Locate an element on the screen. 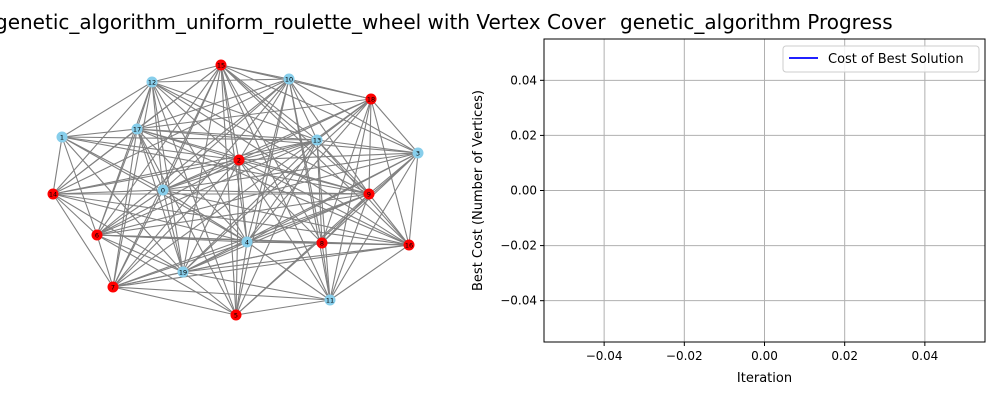 The image size is (1000, 400). y-axis-ticks: −0.04 −0.02 0.00 0.02 0.04 is located at coordinates (522, 190).